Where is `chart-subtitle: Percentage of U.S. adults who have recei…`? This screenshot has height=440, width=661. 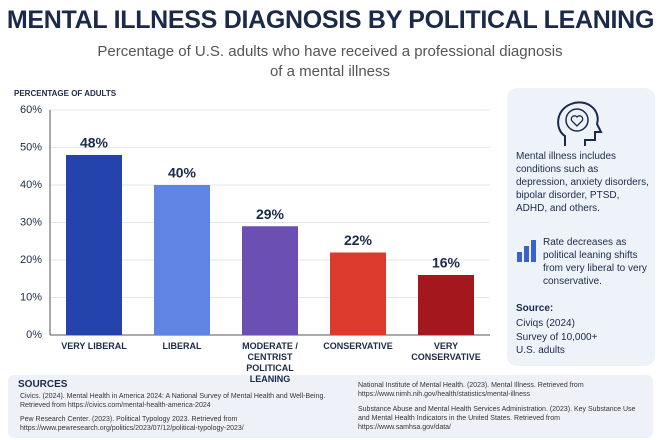 chart-subtitle: Percentage of U.S. adults who have recei… is located at coordinates (330, 61).